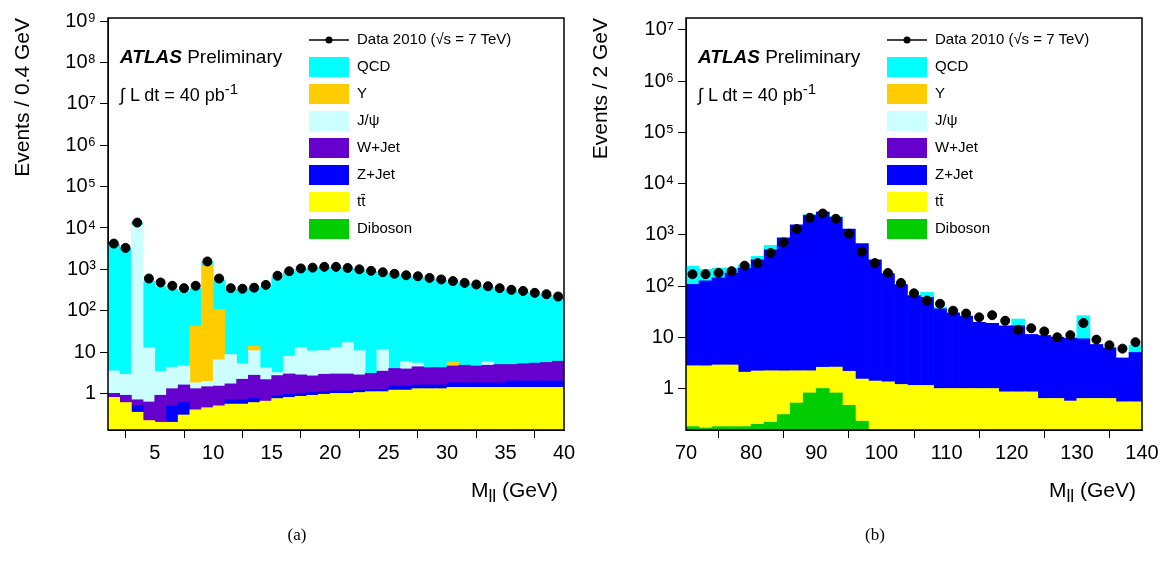 The width and height of the screenshot is (1172, 561). What do you see at coordinates (505, 451) in the screenshot?
I see `x-tick-label: 35` at bounding box center [505, 451].